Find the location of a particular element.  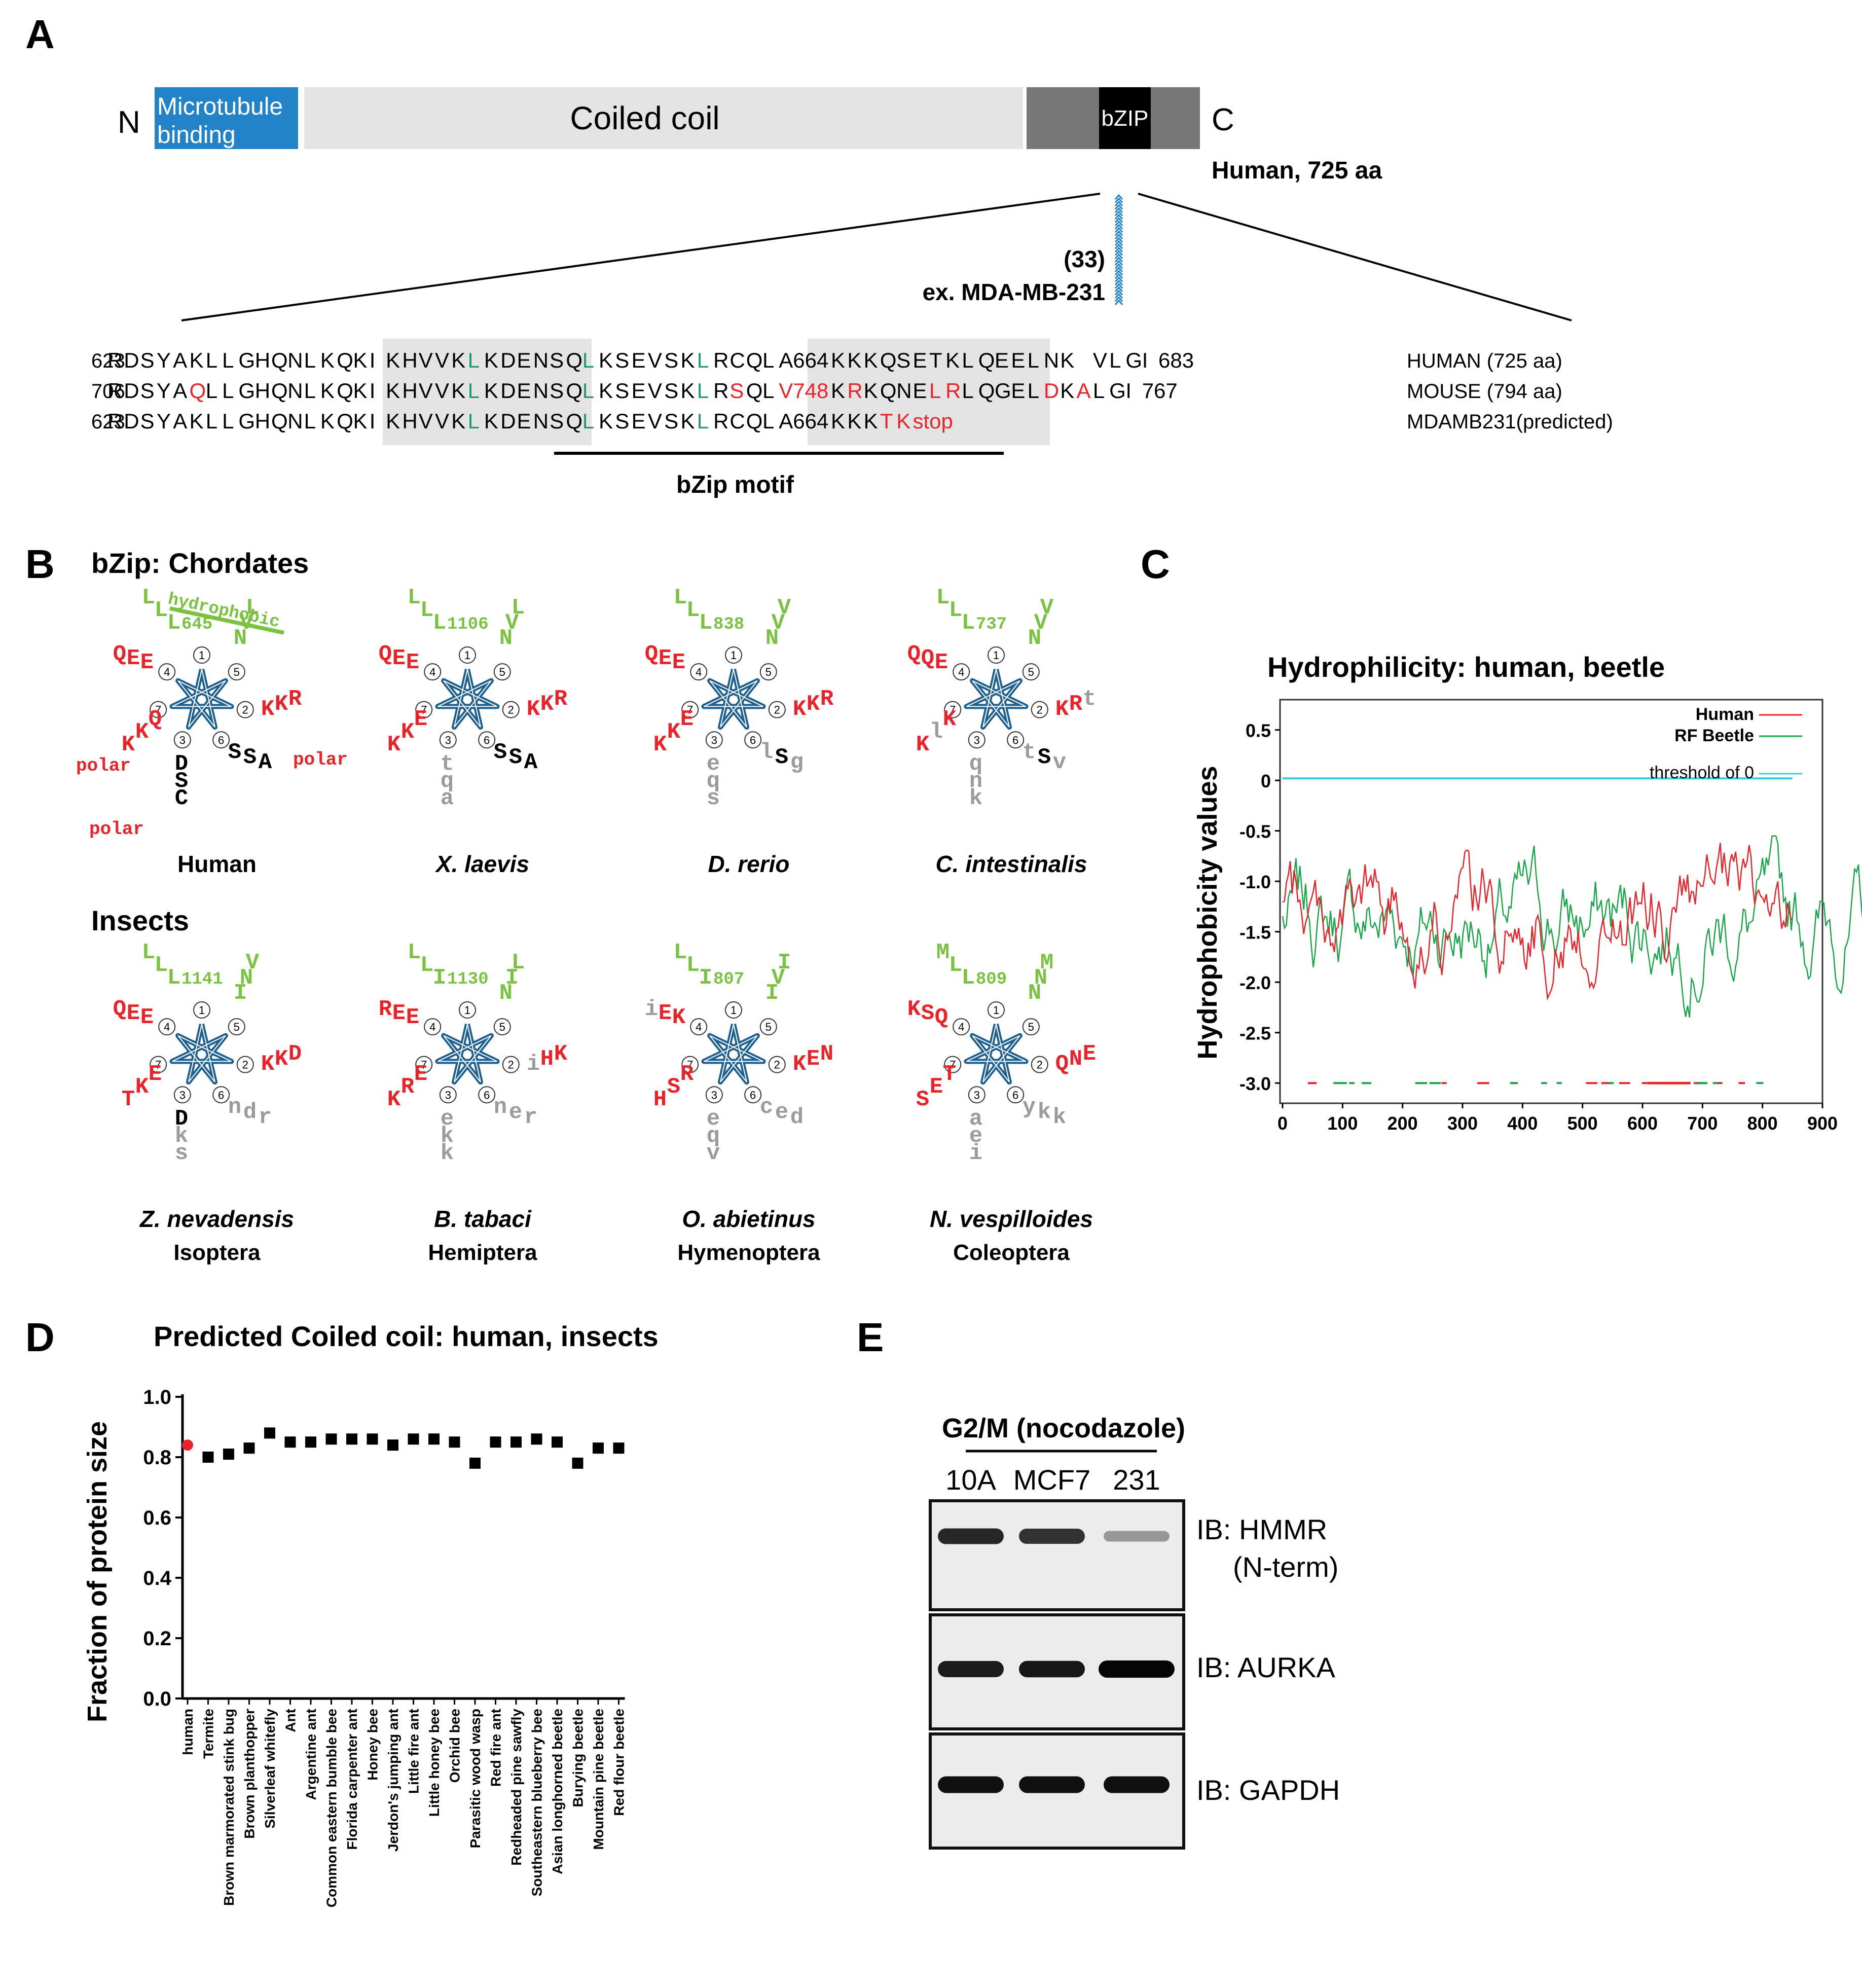

chart-d-point-human is located at coordinates (187, 1445).